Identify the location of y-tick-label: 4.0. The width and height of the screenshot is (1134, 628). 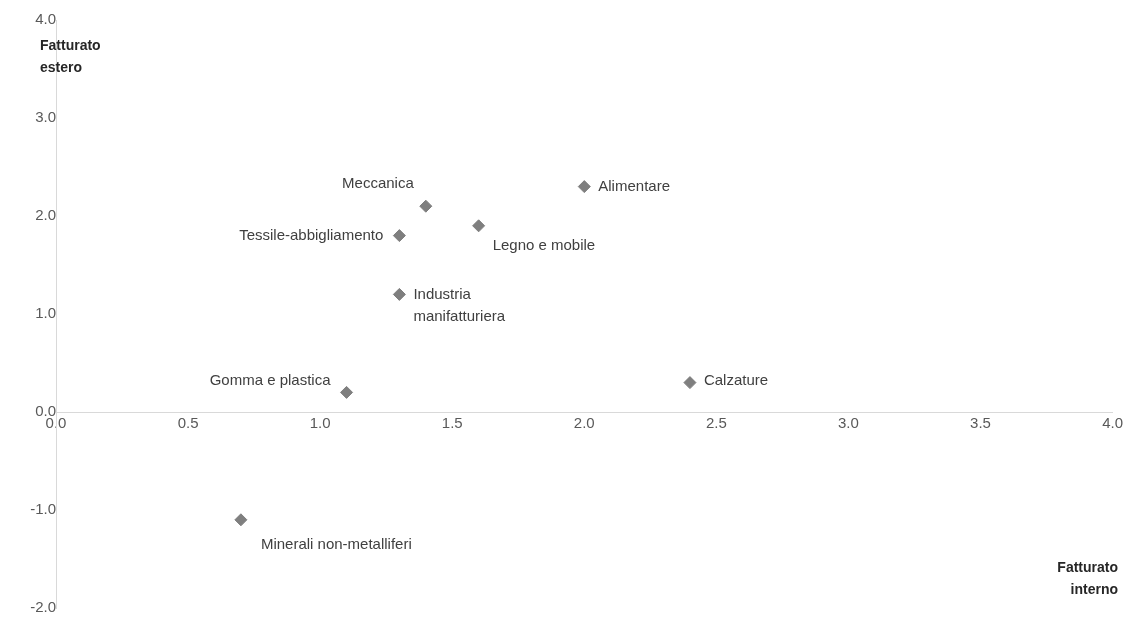
(45, 19).